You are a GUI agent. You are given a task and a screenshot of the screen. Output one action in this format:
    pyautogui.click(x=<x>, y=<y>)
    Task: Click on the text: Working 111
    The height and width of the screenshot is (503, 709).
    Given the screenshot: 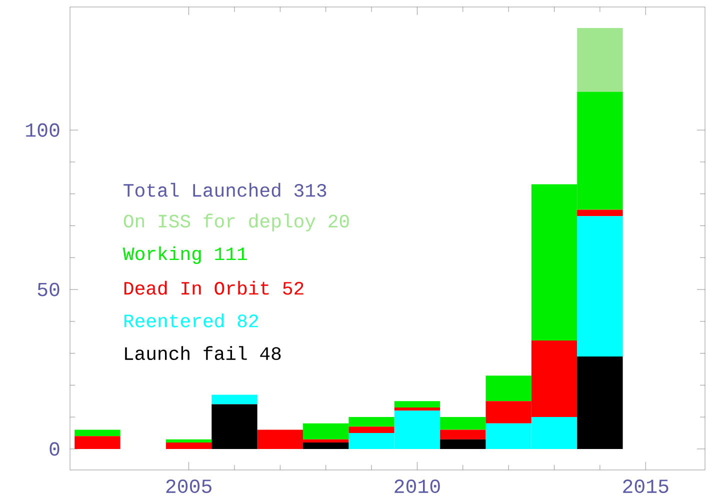 What is the action you would take?
    pyautogui.click(x=184, y=255)
    